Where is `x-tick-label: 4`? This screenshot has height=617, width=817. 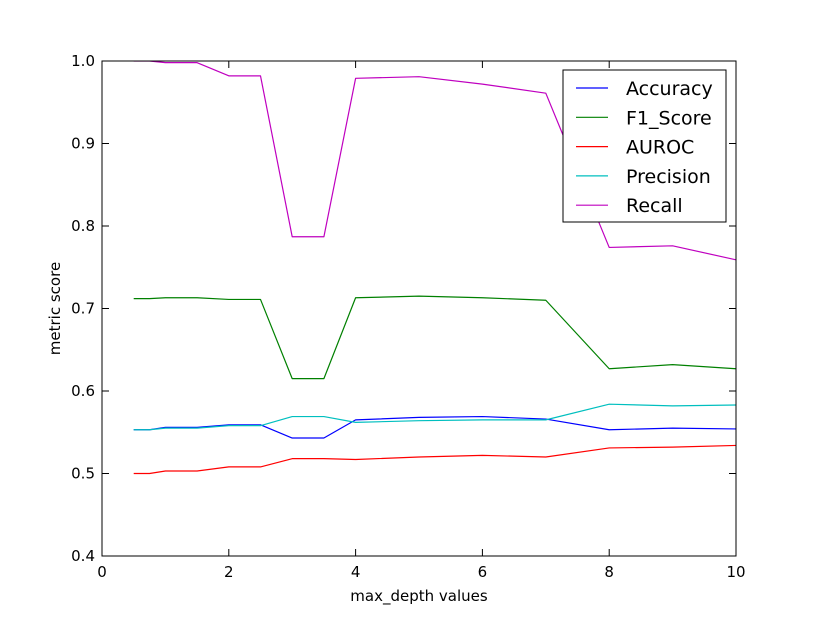
x-tick-label: 4 is located at coordinates (356, 572).